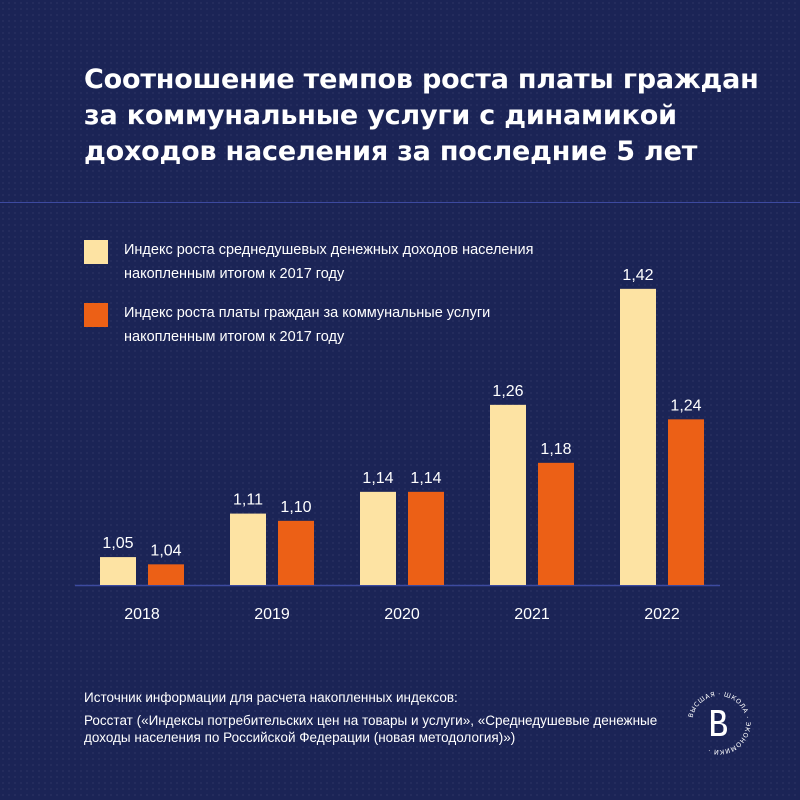 This screenshot has height=800, width=800. I want to click on logo-letter, so click(719, 723).